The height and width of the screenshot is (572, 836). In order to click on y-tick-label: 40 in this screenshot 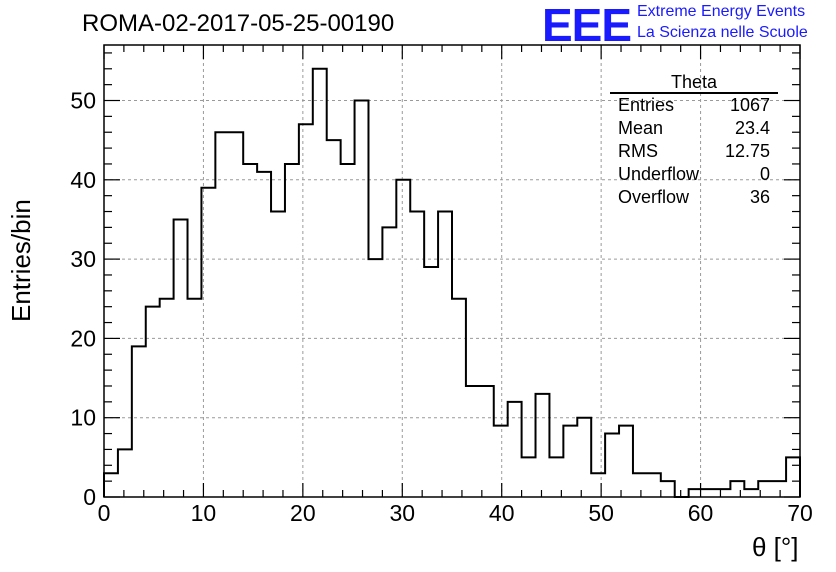, I will do `click(83, 180)`.